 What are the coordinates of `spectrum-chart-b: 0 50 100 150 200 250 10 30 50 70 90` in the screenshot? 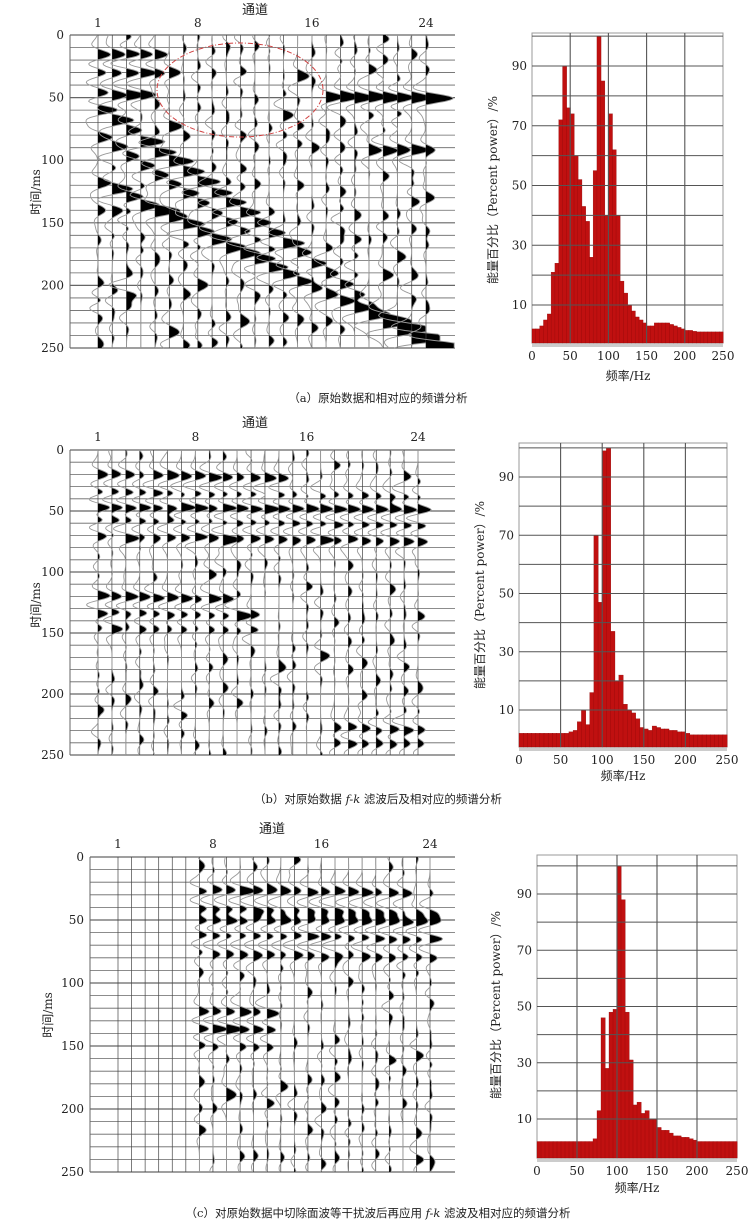 It's located at (618, 604).